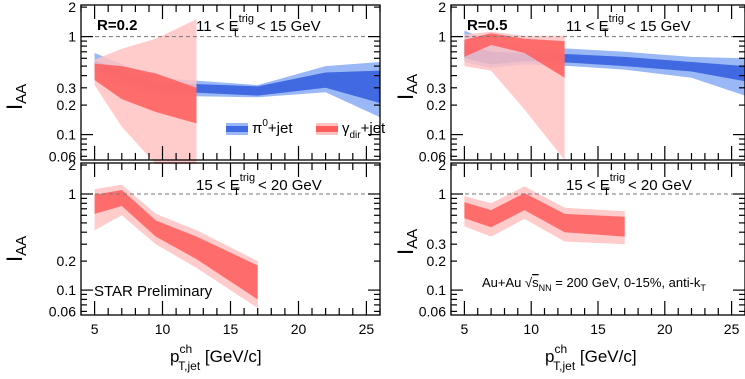  I want to click on legend-label-gamma: γdir+jet, so click(364, 130).